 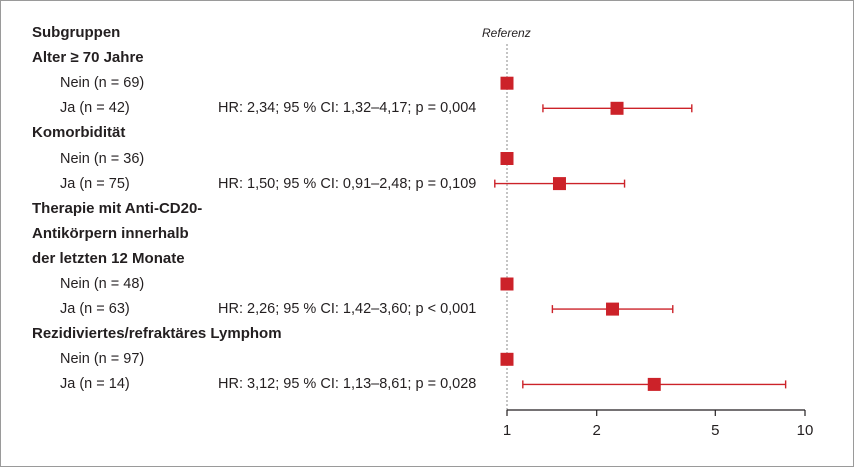 I want to click on subgroup-header: der letzten 12 Monate, so click(x=108, y=258).